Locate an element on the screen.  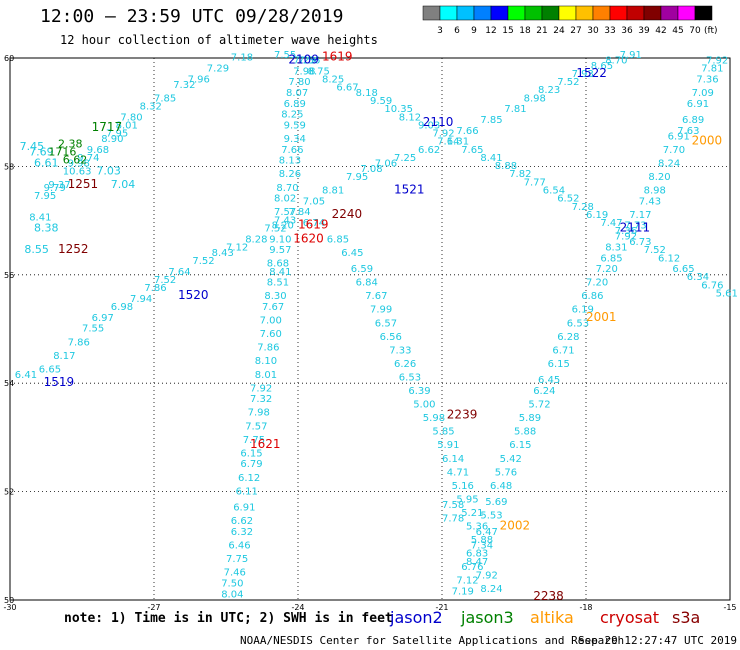
swh-value: 6.67 is located at coordinates (347, 88).